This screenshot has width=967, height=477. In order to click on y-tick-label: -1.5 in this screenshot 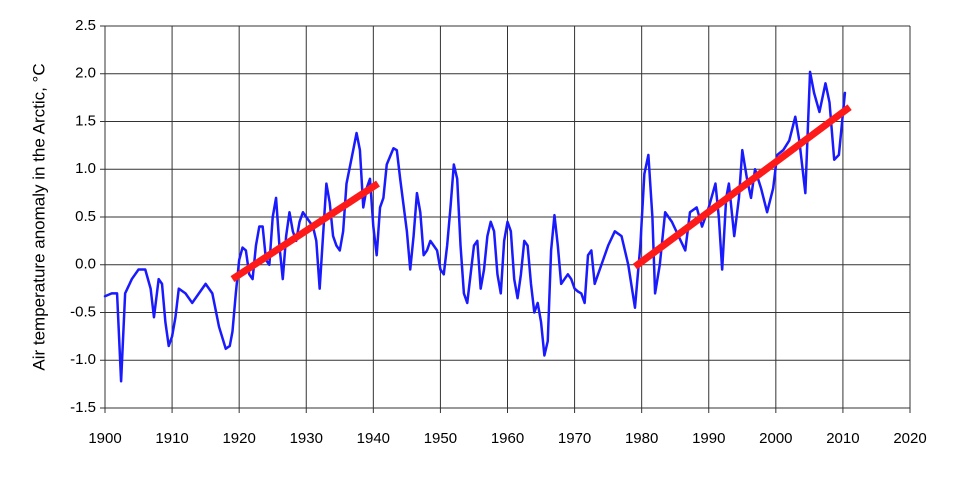, I will do `click(83, 407)`.